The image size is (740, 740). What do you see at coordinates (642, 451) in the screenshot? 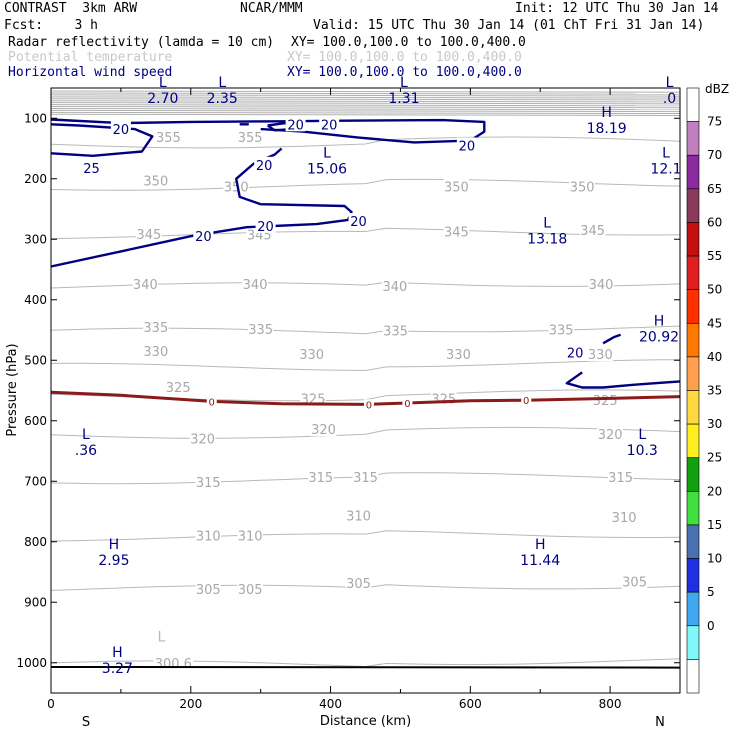
I see `extremum-value: 10.3` at bounding box center [642, 451].